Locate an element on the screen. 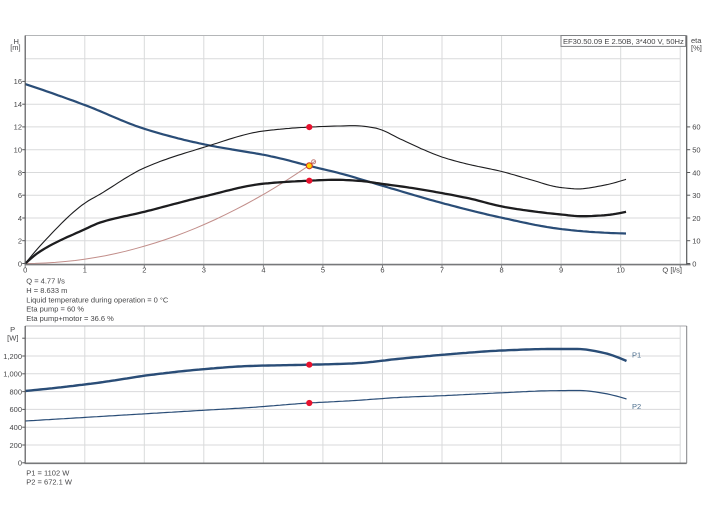 The image size is (704, 528). svg-text: 40 is located at coordinates (696, 172).